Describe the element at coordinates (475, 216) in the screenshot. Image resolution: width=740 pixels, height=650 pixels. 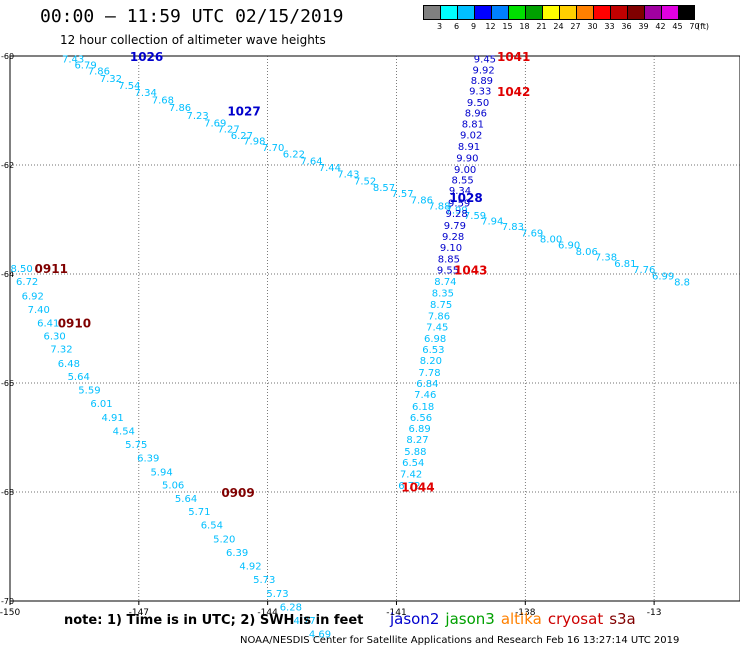
I see `wave-height-point: 7.59` at that location.